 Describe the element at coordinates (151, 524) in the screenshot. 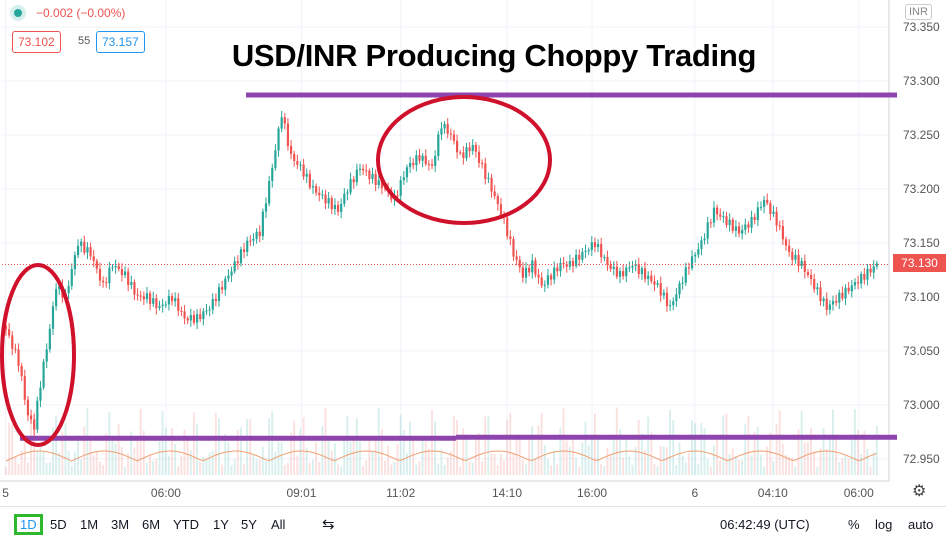

I see `range-6m-button: 6M` at that location.